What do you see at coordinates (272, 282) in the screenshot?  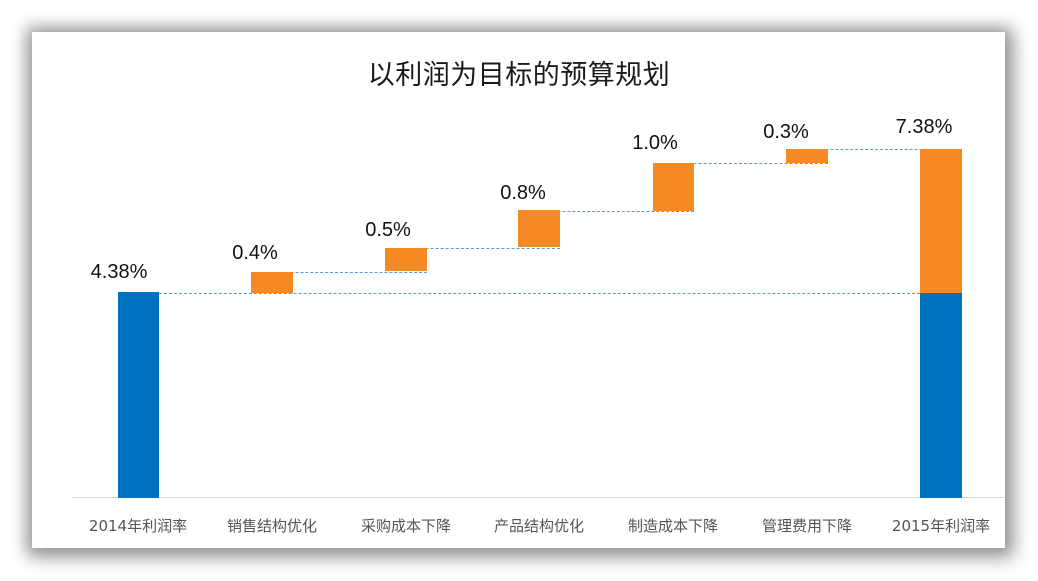 I see `bar-sales-structure` at bounding box center [272, 282].